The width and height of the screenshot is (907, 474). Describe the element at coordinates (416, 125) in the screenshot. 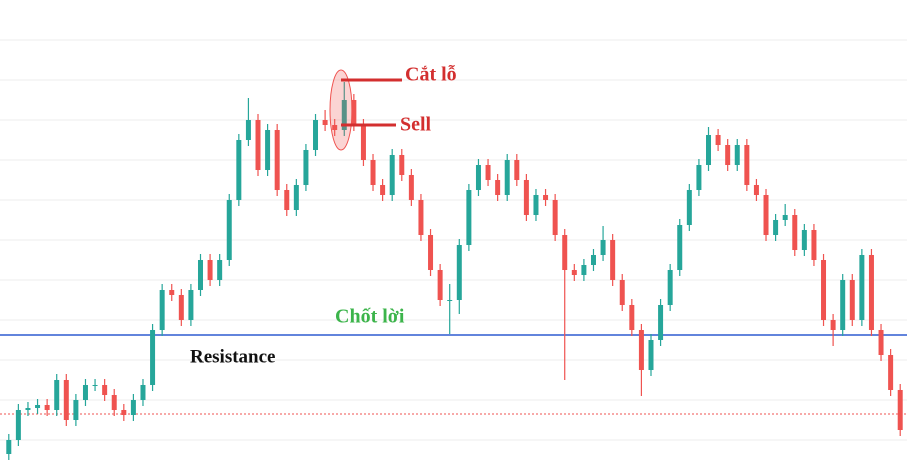

I see `sell-label: Sell` at that location.